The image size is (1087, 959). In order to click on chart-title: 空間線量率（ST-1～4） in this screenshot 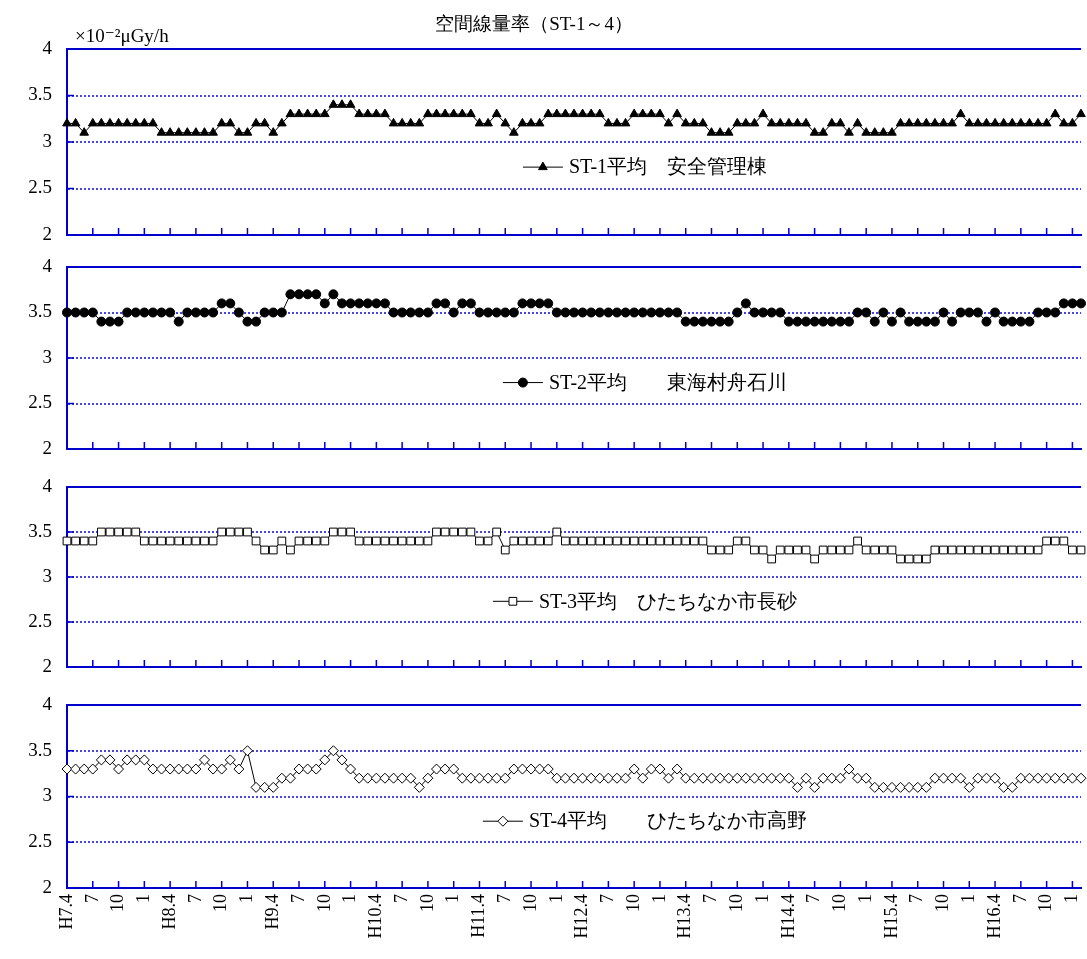, I will do `click(534, 23)`.